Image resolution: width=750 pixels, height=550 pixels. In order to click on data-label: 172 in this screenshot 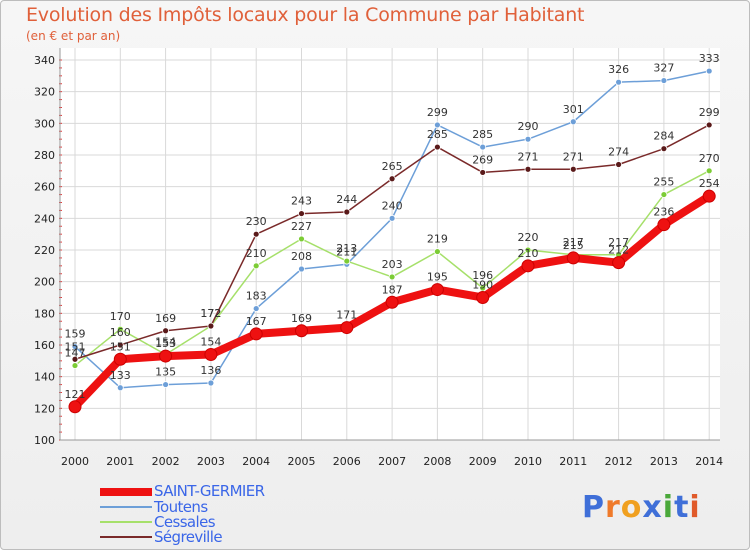, I will do `click(210, 313)`.